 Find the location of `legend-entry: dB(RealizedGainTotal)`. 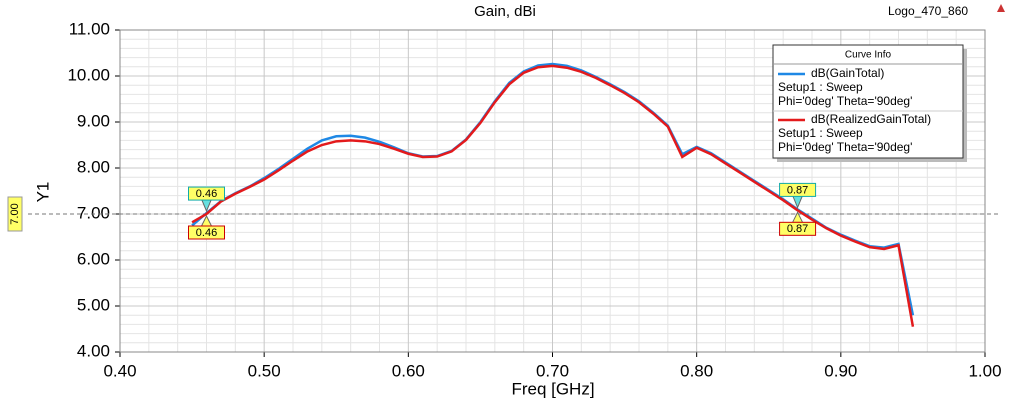

legend-entry: dB(RealizedGainTotal) is located at coordinates (871, 119).